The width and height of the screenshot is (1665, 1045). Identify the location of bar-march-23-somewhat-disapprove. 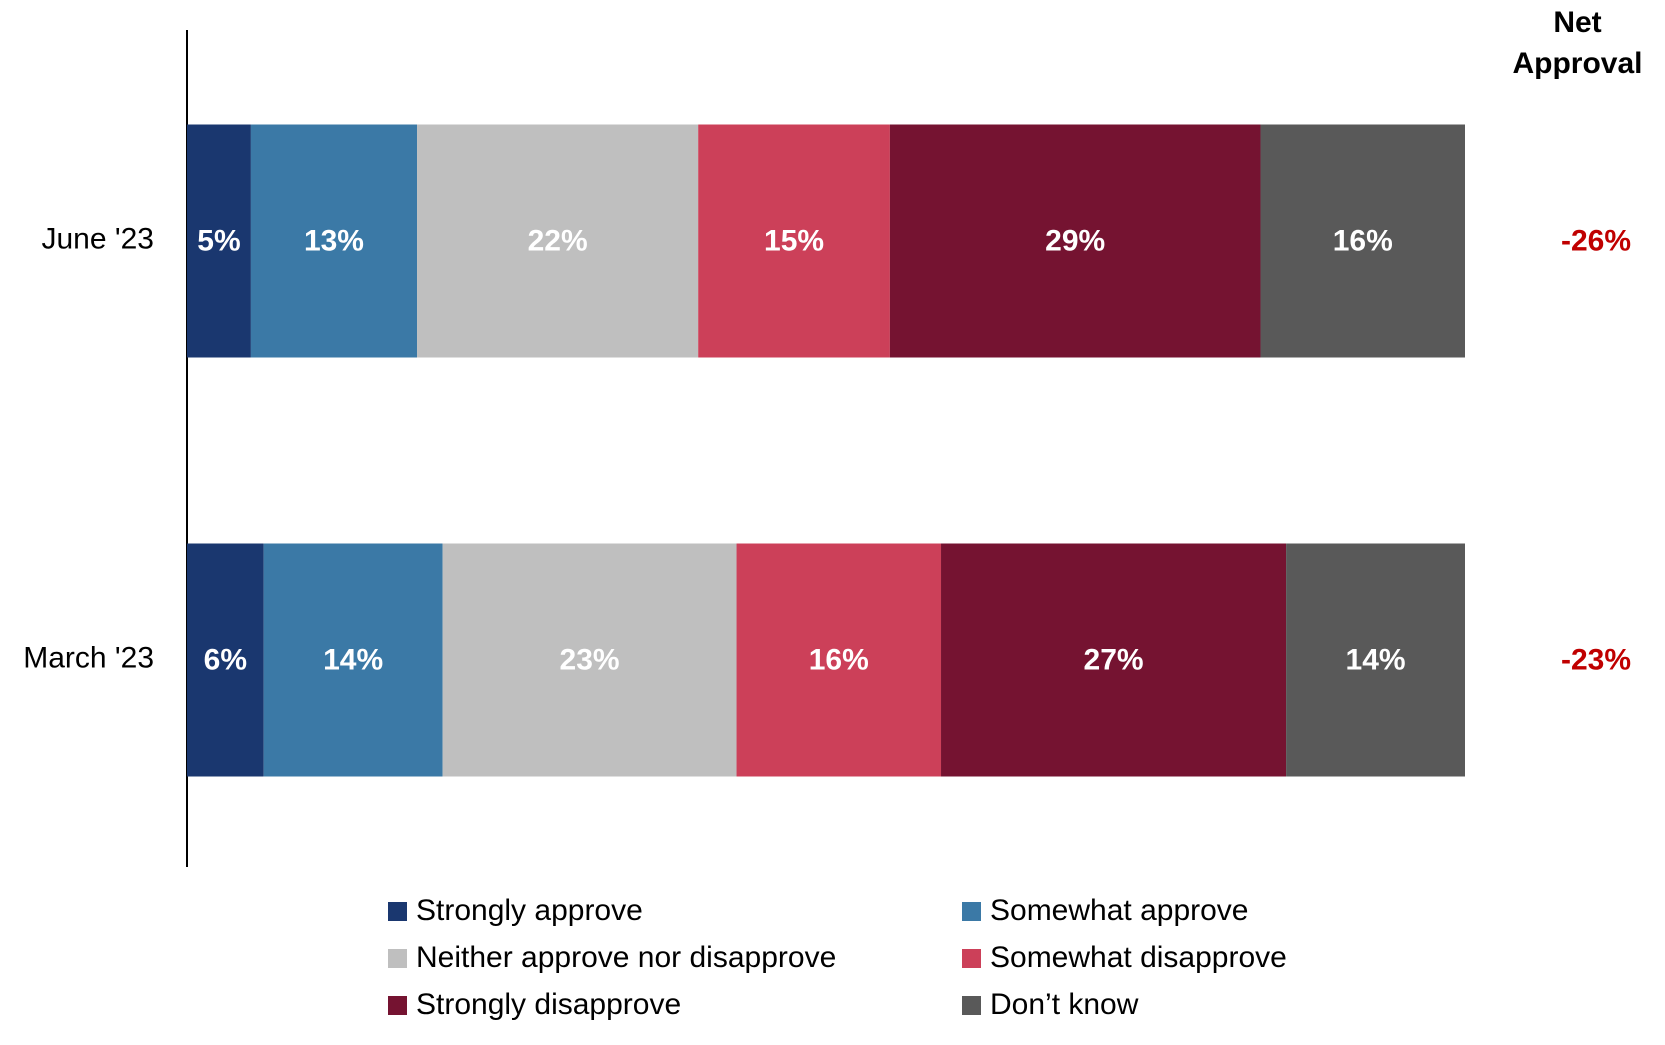
(839, 660).